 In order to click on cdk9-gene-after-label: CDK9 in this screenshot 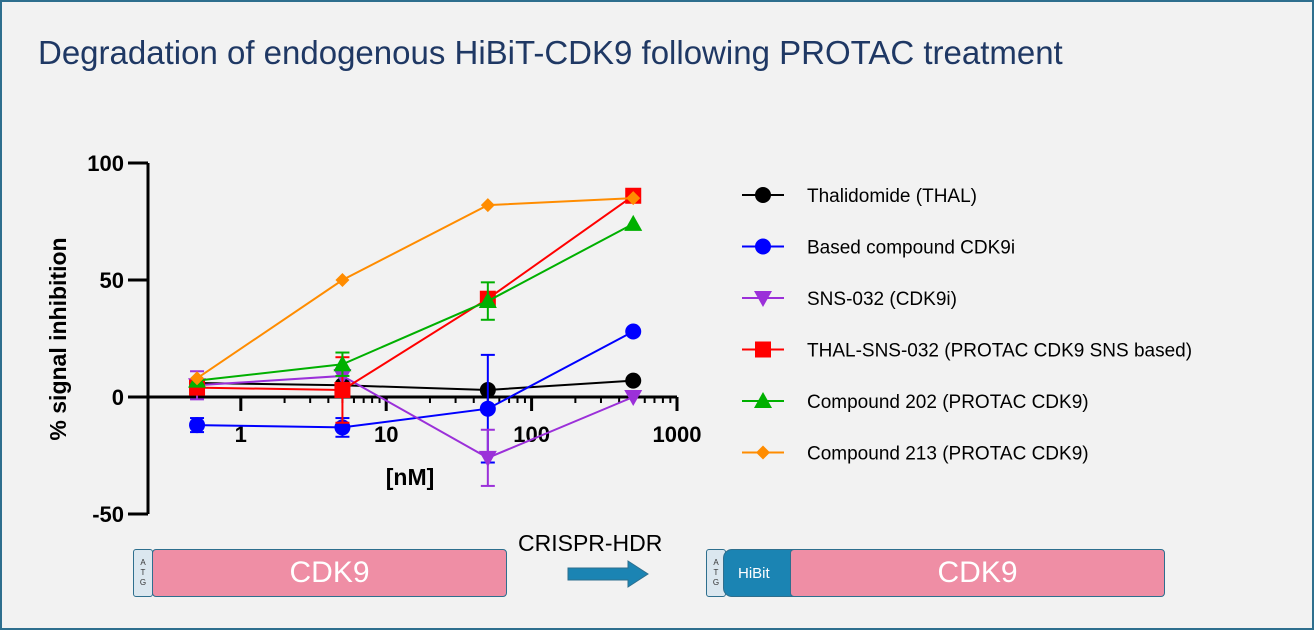, I will do `click(977, 572)`.